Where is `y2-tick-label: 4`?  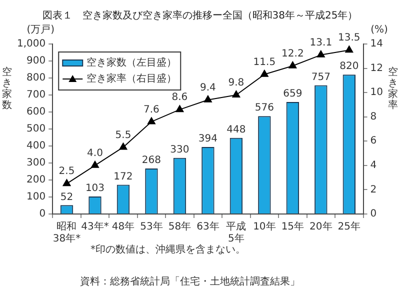 y2-tick-label: 4 is located at coordinates (373, 166).